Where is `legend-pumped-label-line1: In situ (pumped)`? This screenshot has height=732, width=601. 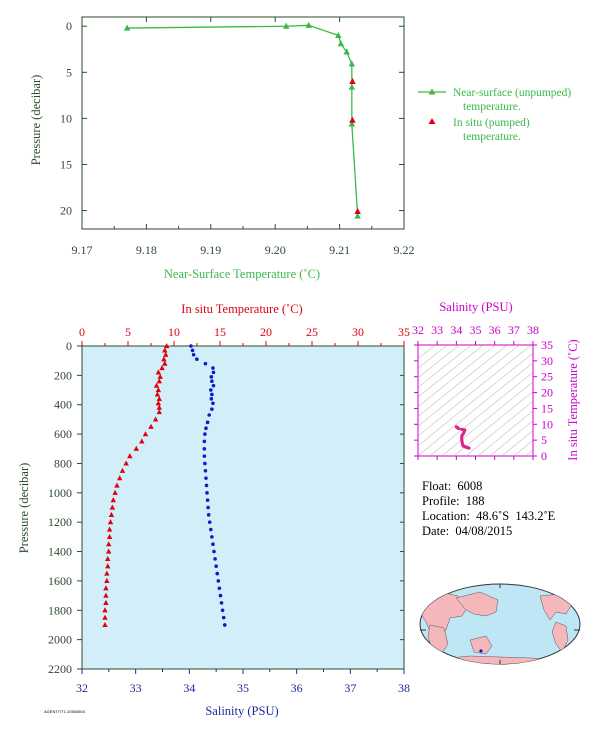
legend-pumped-label-line1: In situ (pumped) is located at coordinates (491, 123).